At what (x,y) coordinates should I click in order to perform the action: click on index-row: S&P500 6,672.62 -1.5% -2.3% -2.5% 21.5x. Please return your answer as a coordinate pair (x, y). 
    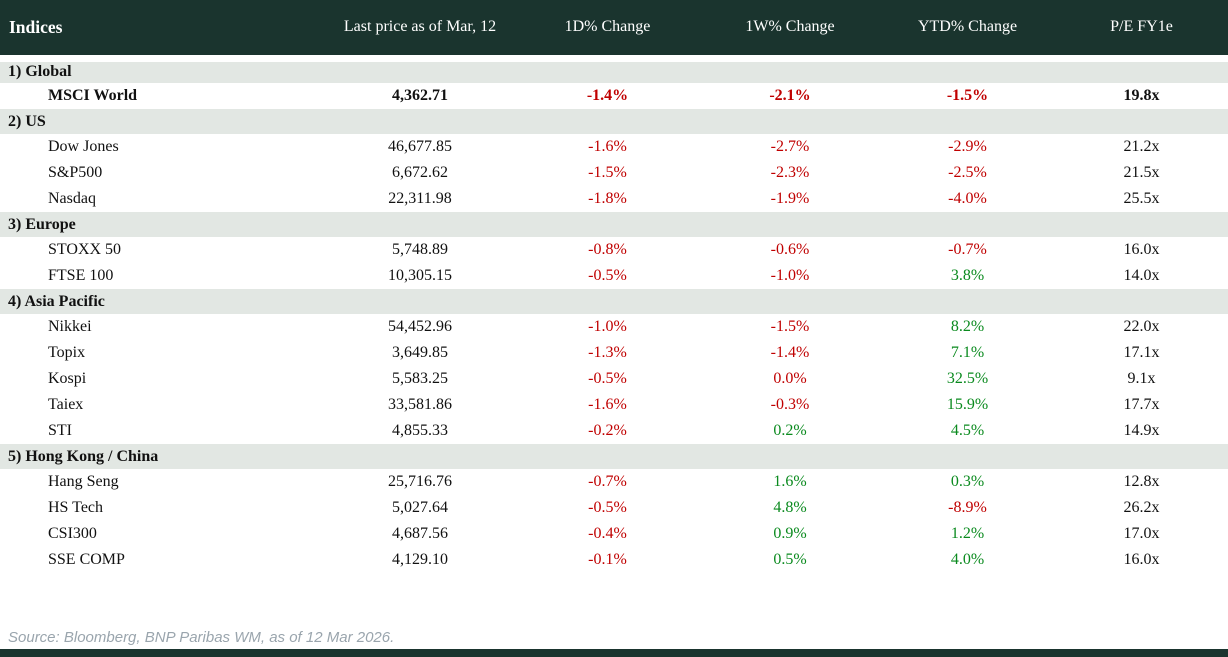
    Looking at the image, I should click on (614, 173).